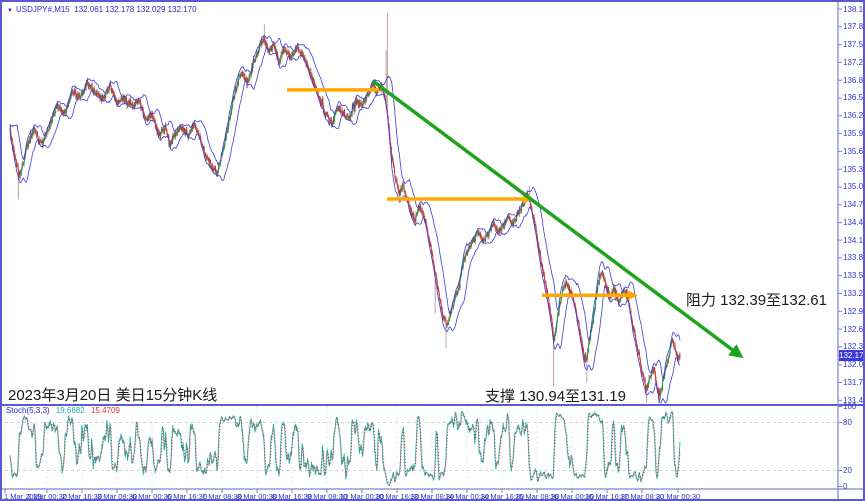 The width and height of the screenshot is (865, 501). What do you see at coordinates (851, 356) in the screenshot?
I see `current-price-tag: 132.170` at bounding box center [851, 356].